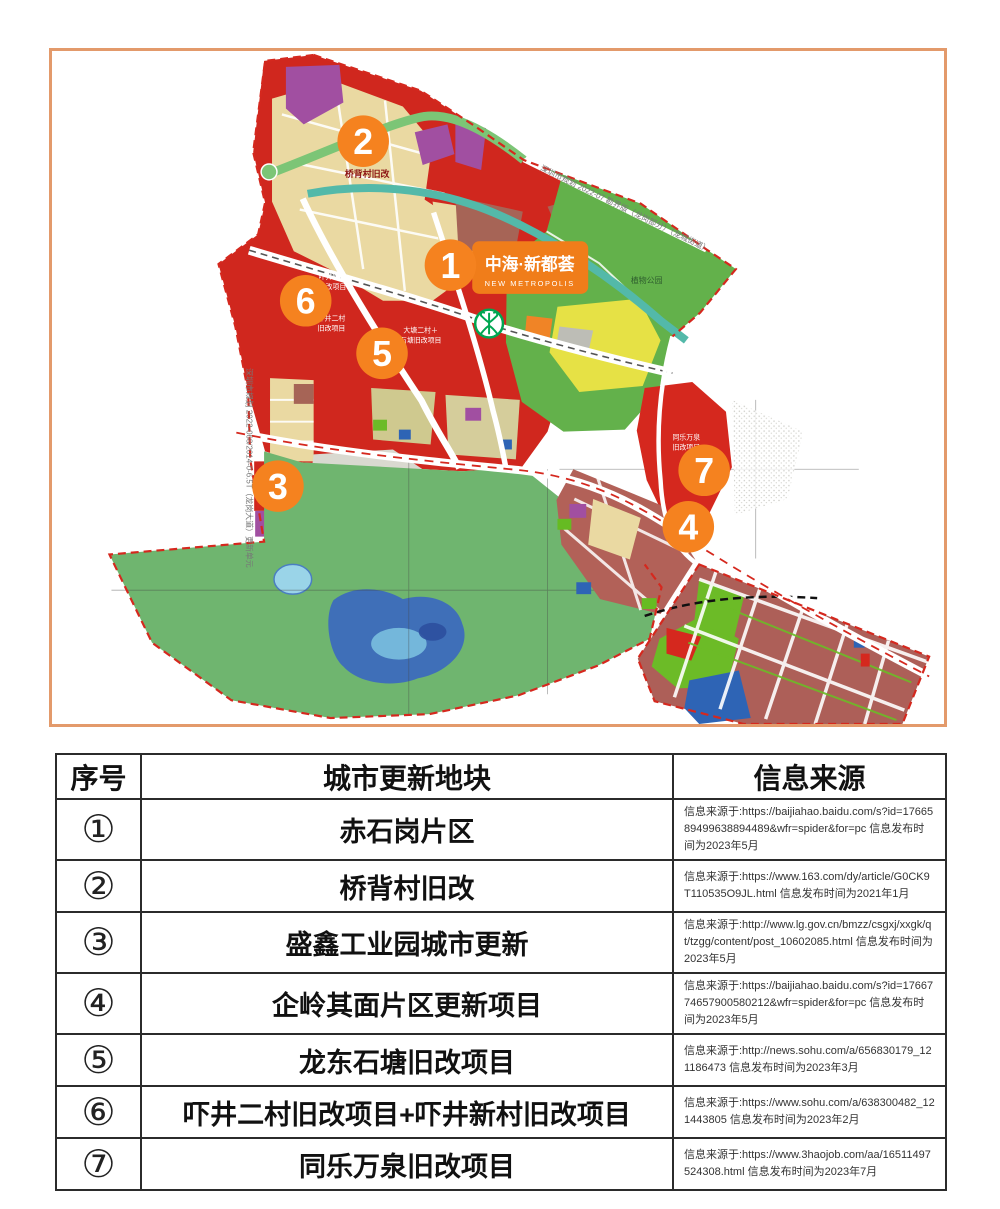 This screenshot has width=1000, height=1209. I want to click on row-3-name: 盛鑫工业园城市更新, so click(407, 943).